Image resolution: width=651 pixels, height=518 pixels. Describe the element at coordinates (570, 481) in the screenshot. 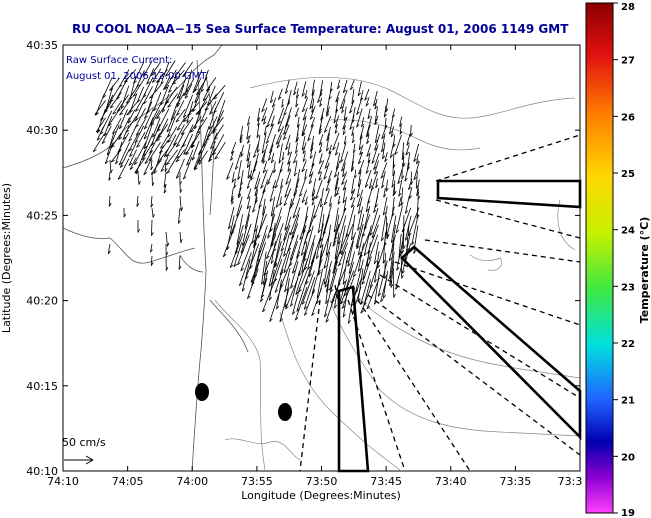

I see `x-tick-label: 73:3` at that location.